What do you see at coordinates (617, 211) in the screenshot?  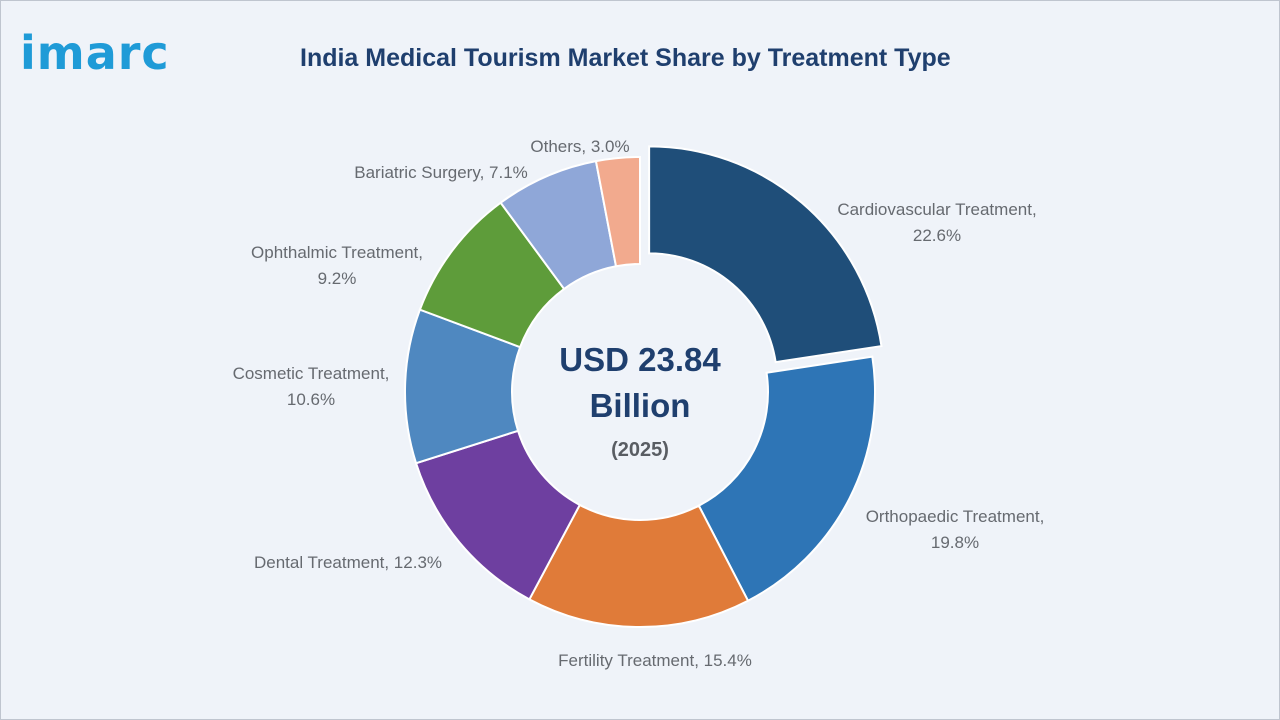 I see `slice-others` at bounding box center [617, 211].